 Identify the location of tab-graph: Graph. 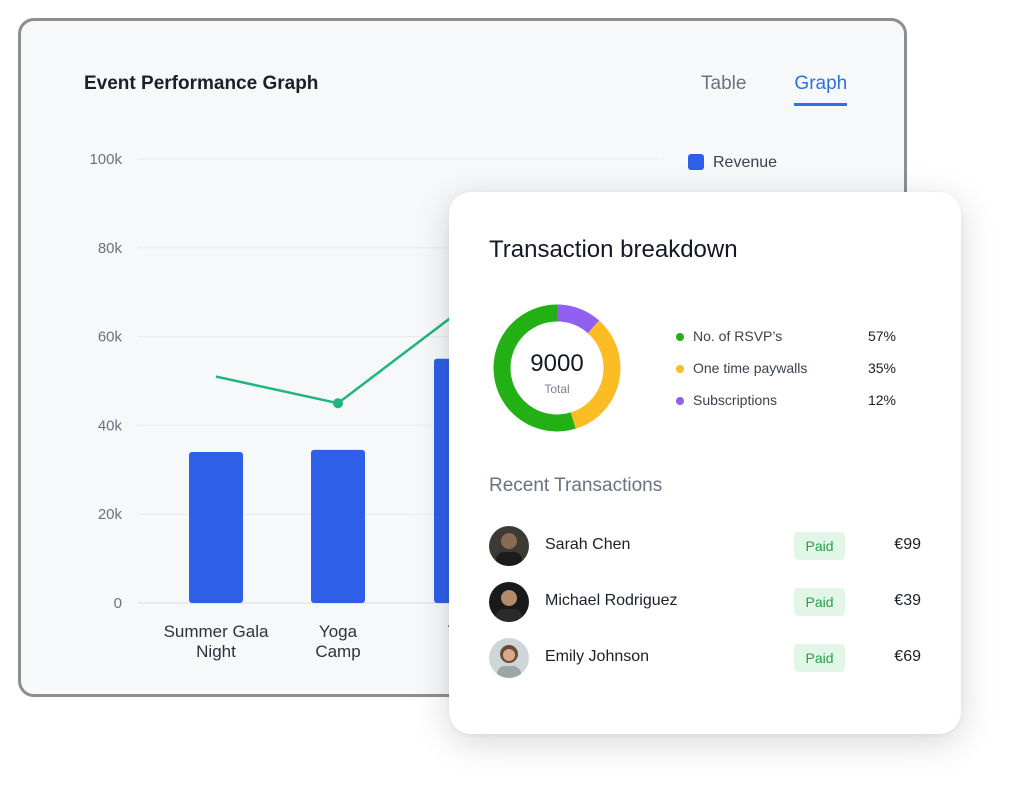
(821, 89).